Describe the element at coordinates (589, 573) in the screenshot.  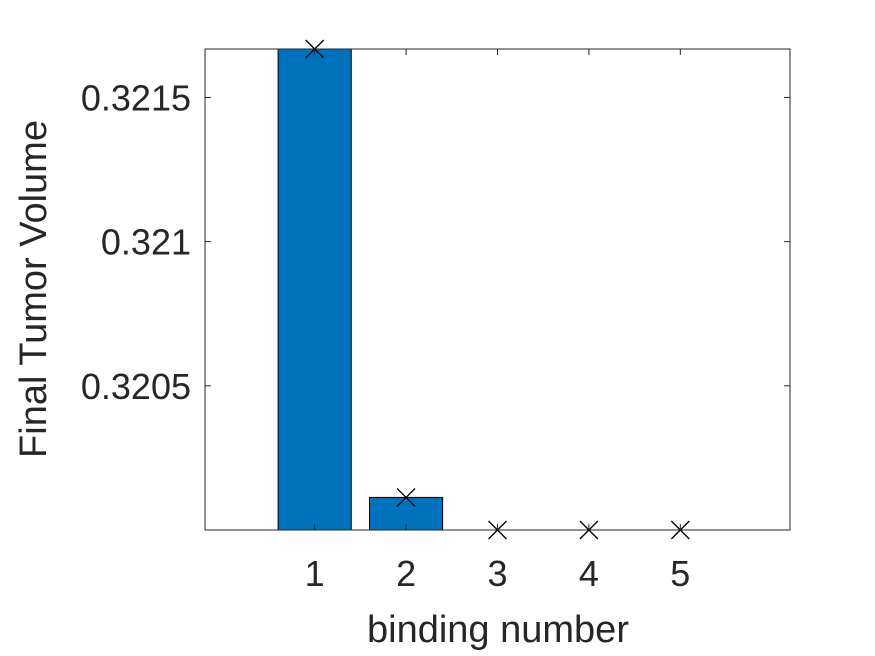
I see `x-tick-label-4: 4` at that location.